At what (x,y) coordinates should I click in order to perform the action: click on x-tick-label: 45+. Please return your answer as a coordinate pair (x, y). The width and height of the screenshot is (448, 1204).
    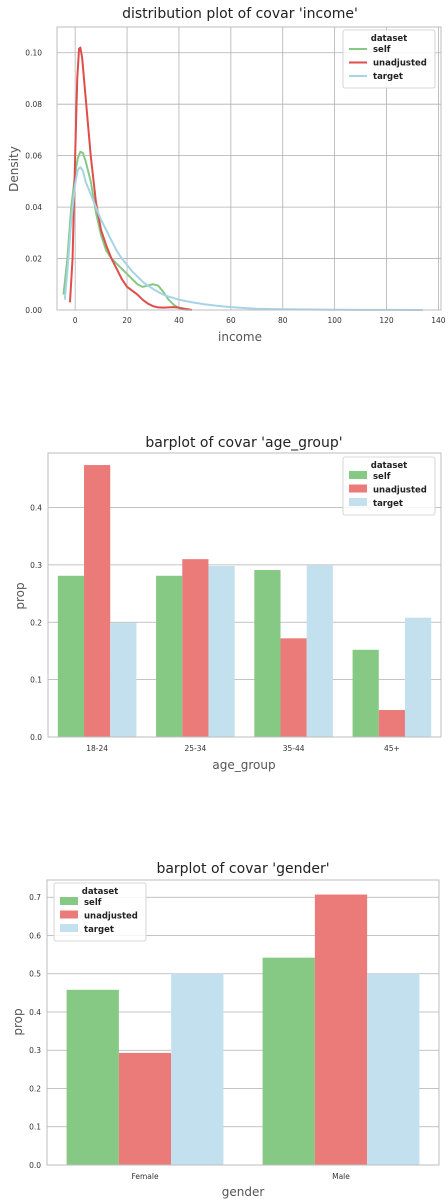
    Looking at the image, I should click on (392, 748).